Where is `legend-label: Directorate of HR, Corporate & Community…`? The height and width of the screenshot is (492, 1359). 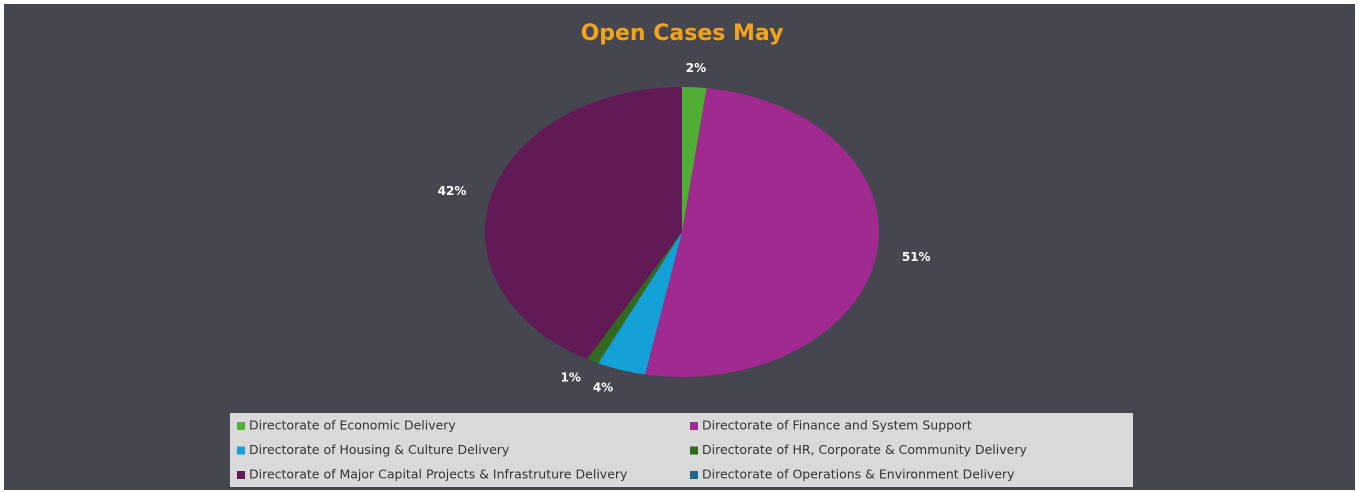 legend-label: Directorate of HR, Corporate & Community… is located at coordinates (864, 449).